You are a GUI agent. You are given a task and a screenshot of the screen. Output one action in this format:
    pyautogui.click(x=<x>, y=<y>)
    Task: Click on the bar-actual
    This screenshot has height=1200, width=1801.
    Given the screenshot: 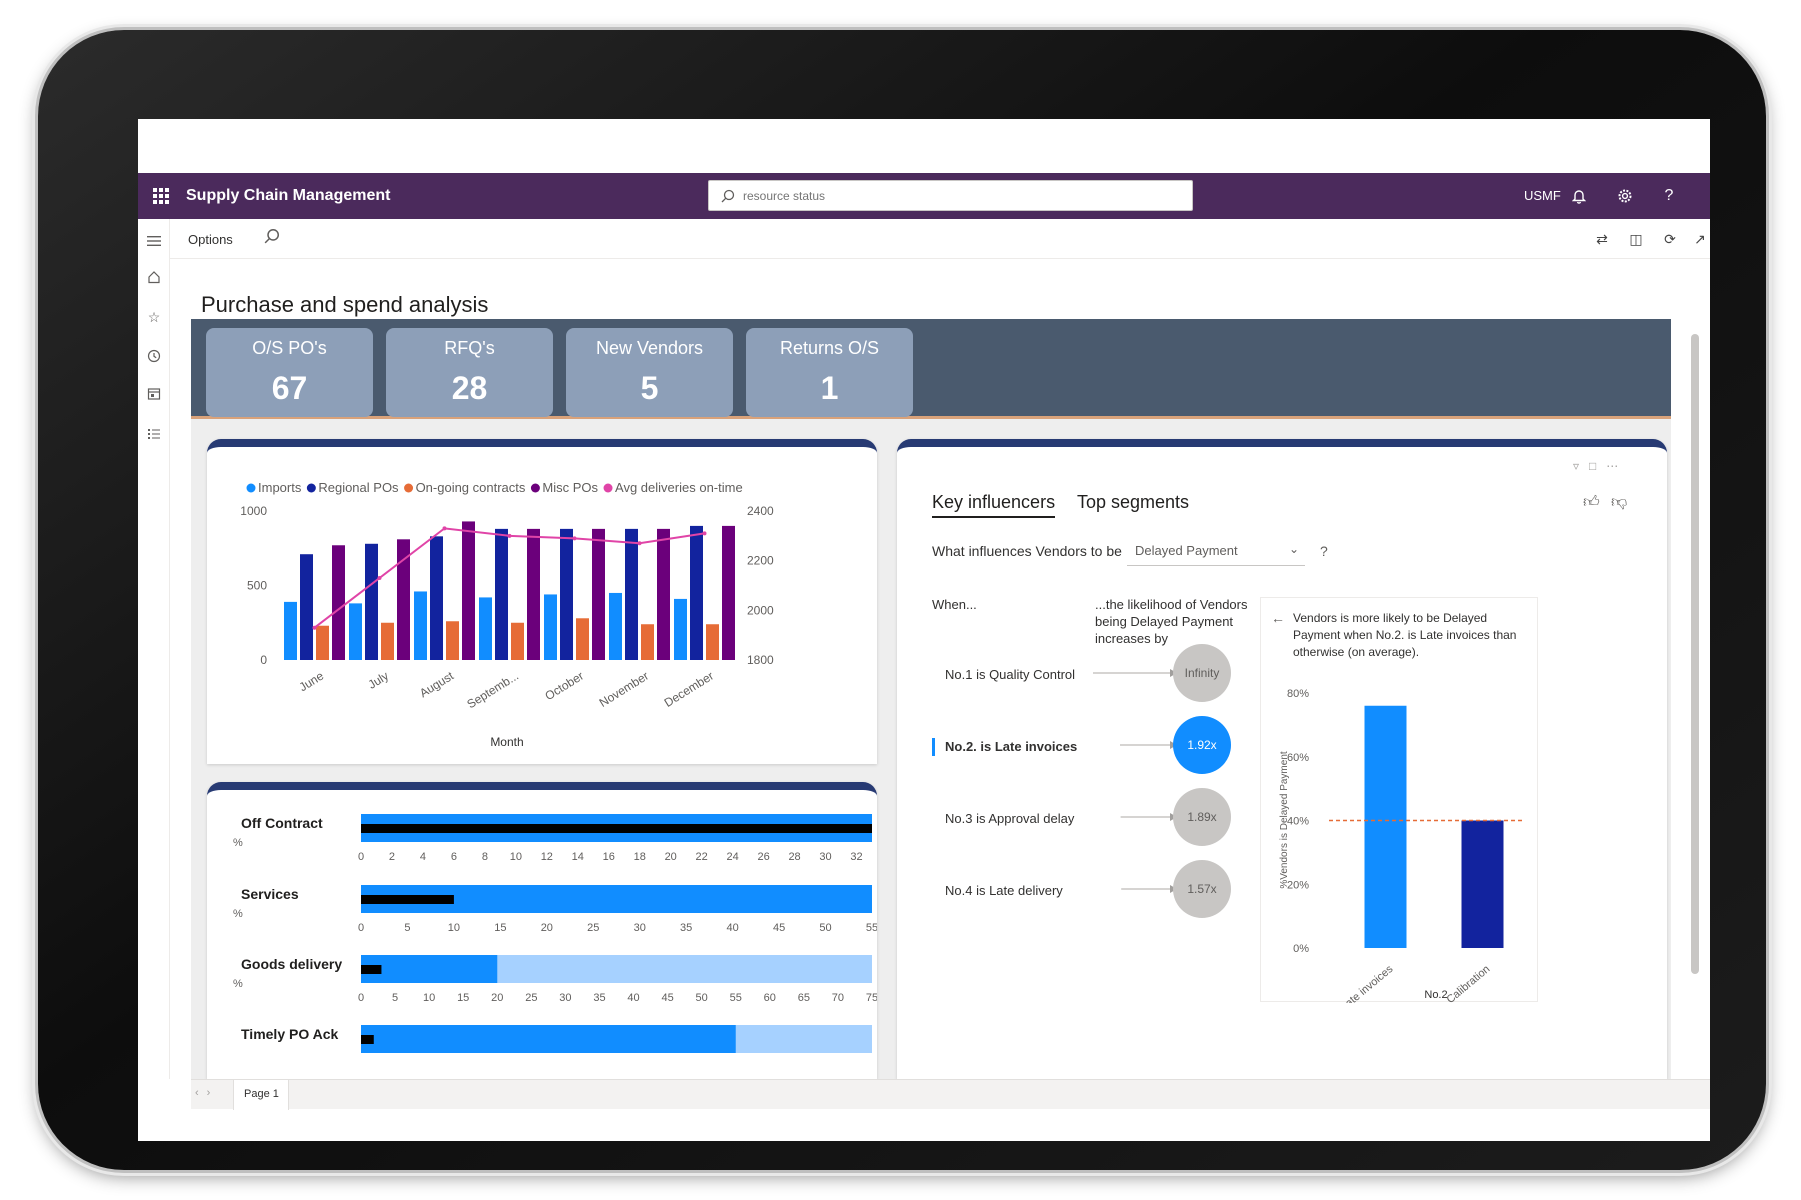 What is the action you would take?
    pyautogui.click(x=616, y=828)
    